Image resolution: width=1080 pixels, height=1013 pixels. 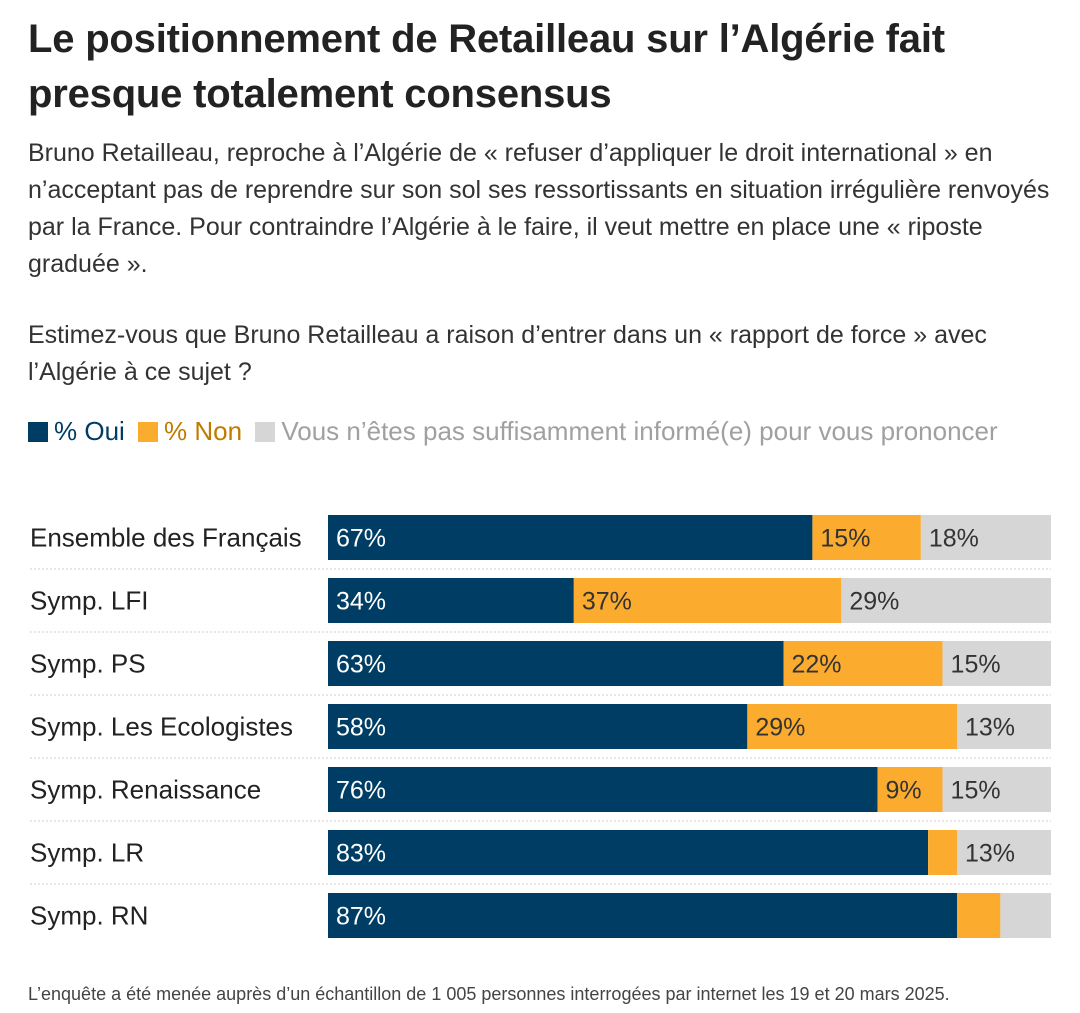 What do you see at coordinates (943, 852) in the screenshot?
I see `bar-non-symp-lr` at bounding box center [943, 852].